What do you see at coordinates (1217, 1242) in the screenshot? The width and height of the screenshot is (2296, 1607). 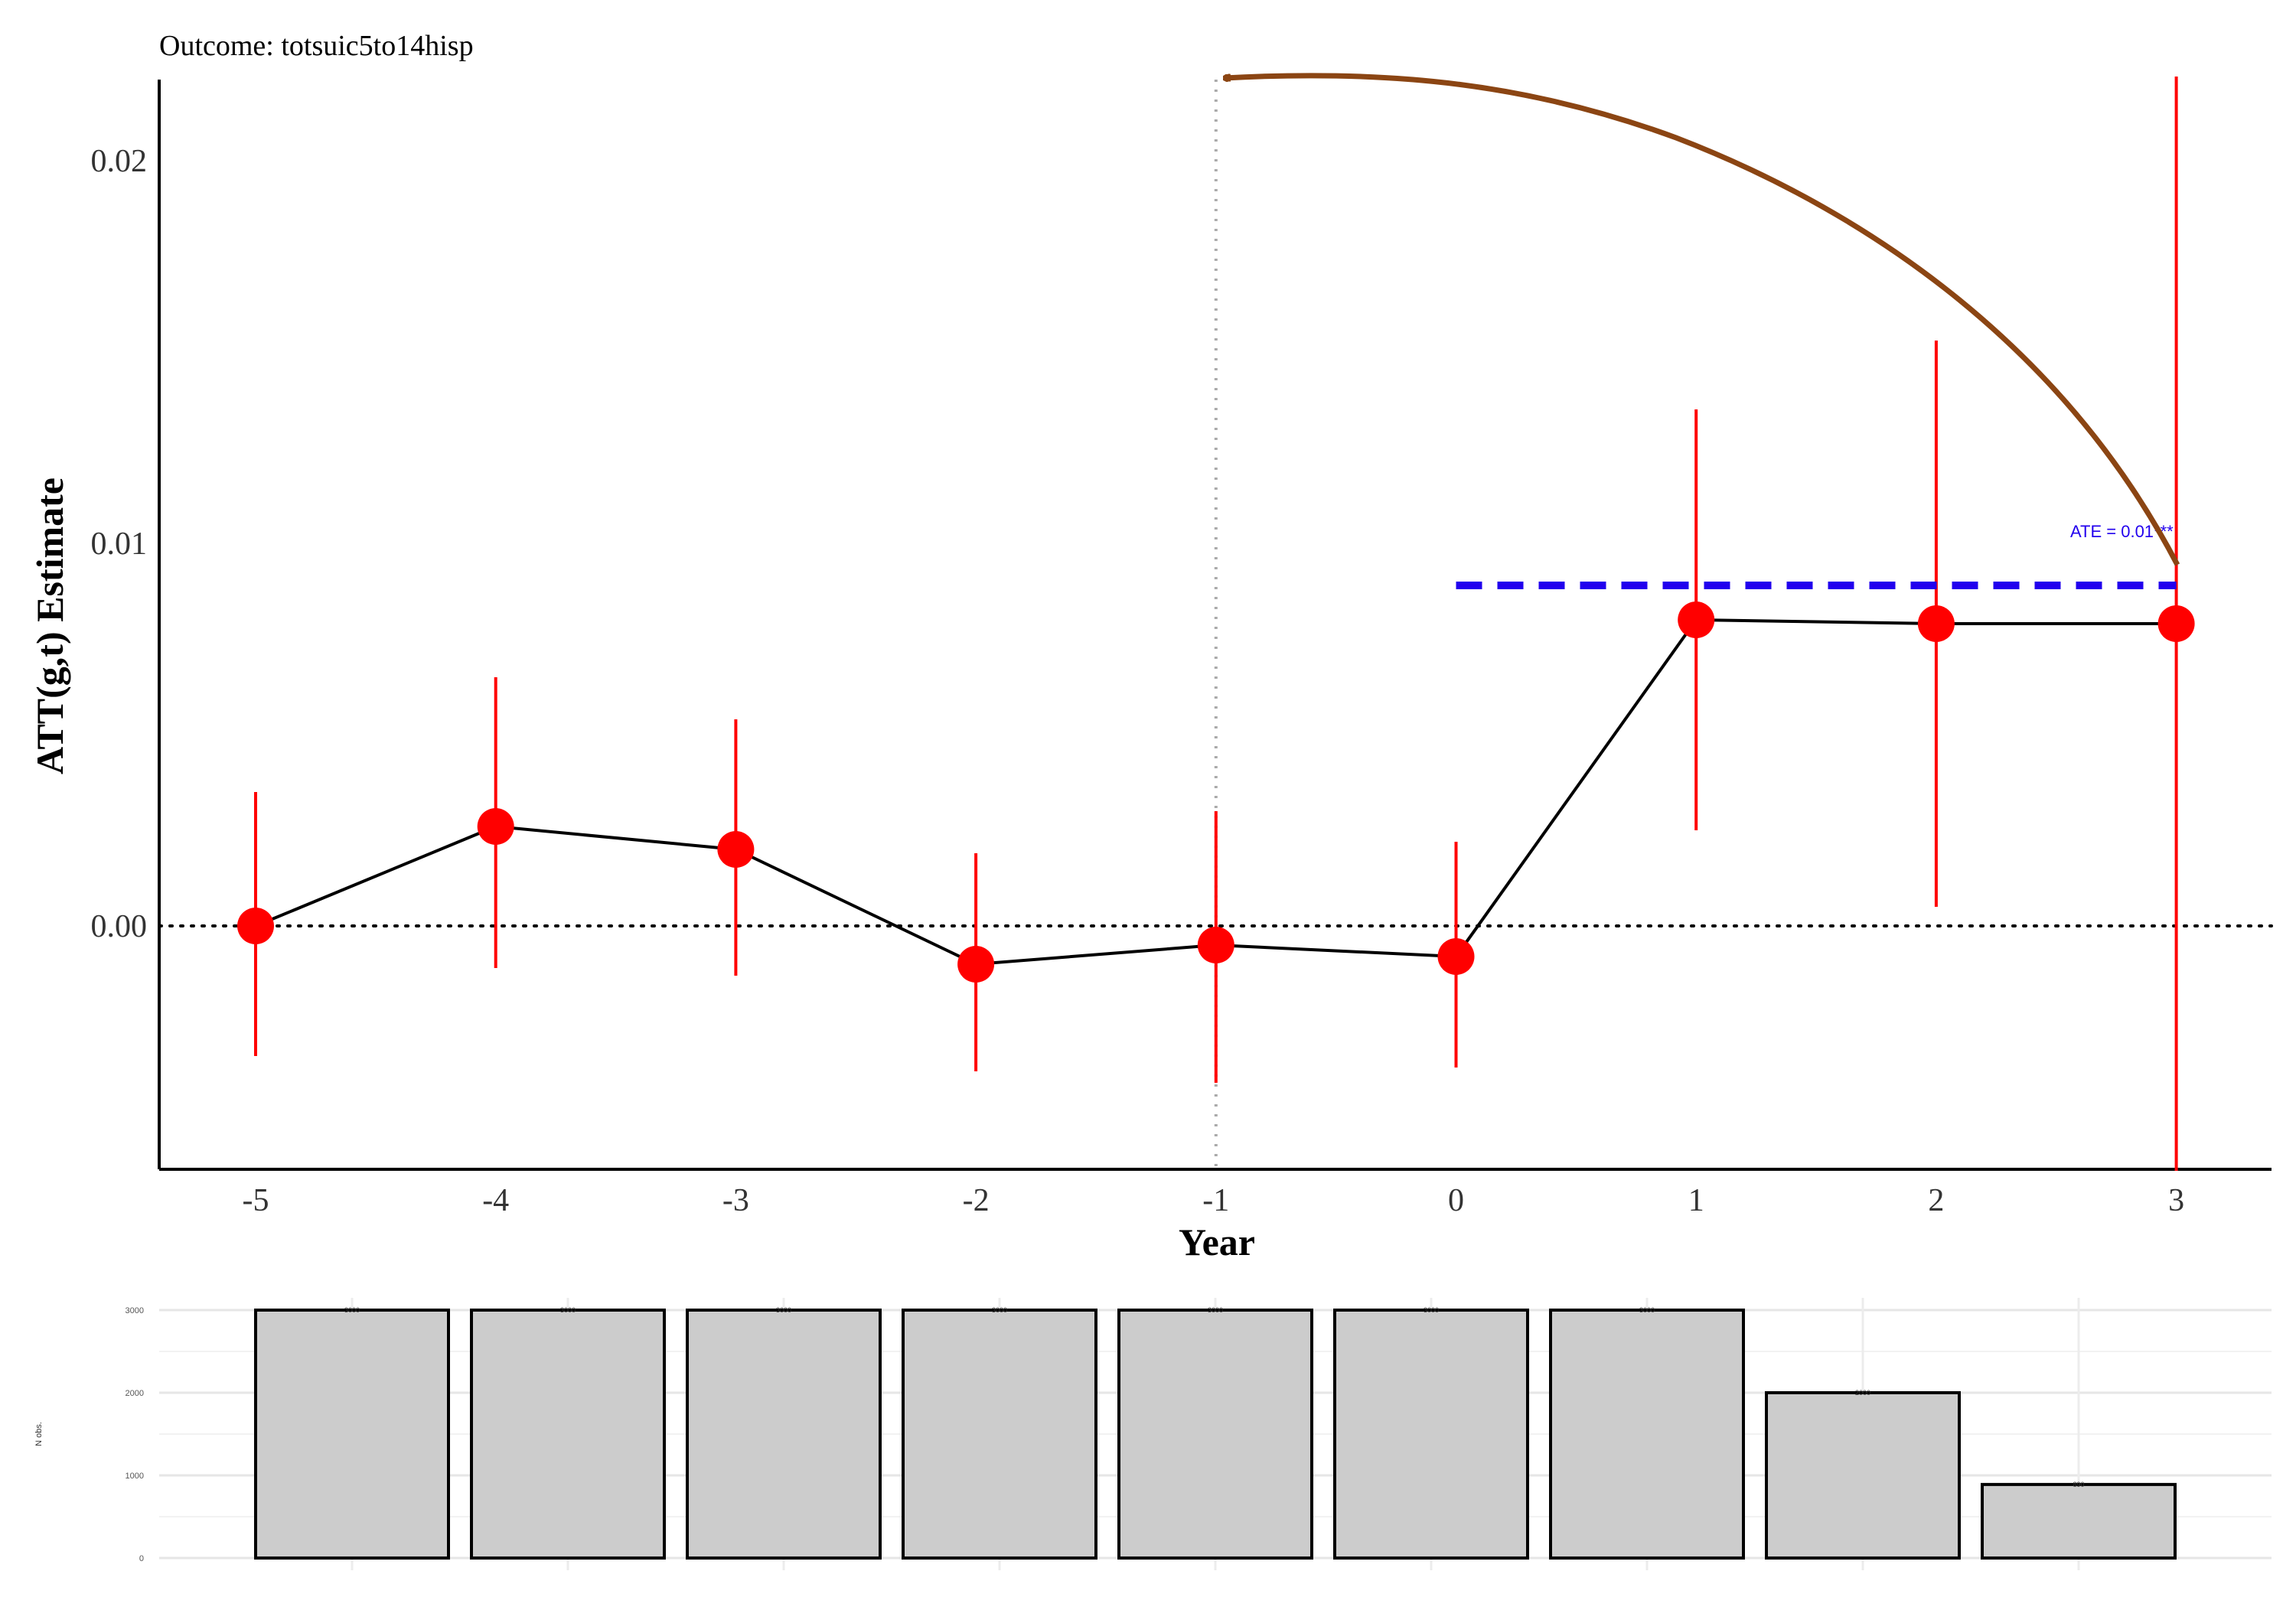 I see `x-axis-label: Year` at bounding box center [1217, 1242].